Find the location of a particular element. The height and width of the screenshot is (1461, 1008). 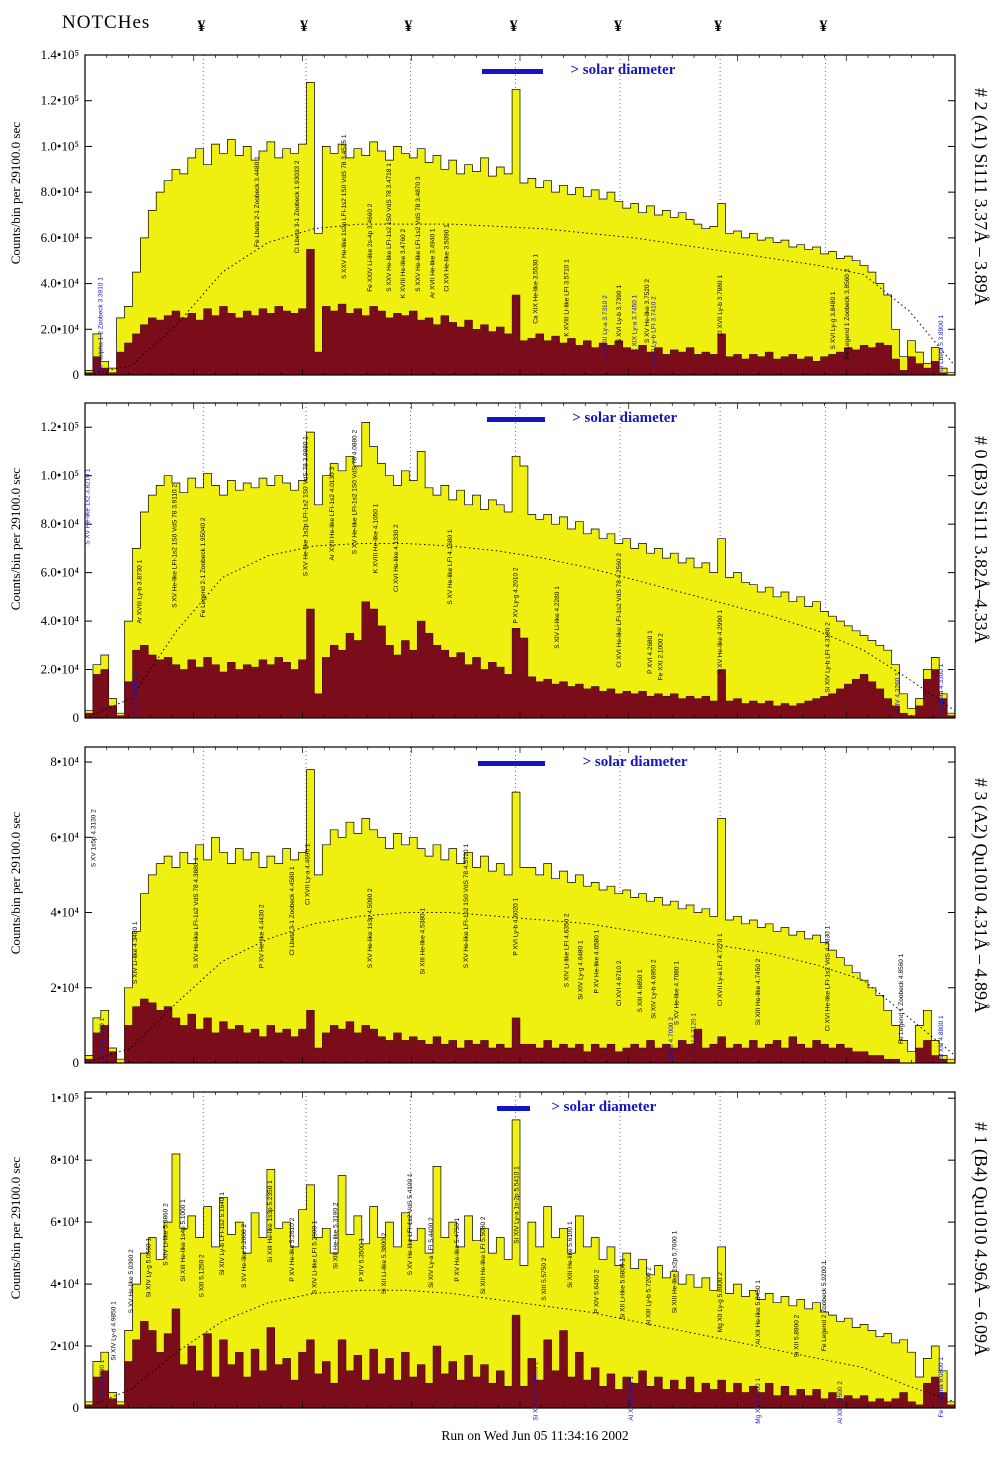

y-tick-label: 1.4•10⁵ is located at coordinates (60, 54).